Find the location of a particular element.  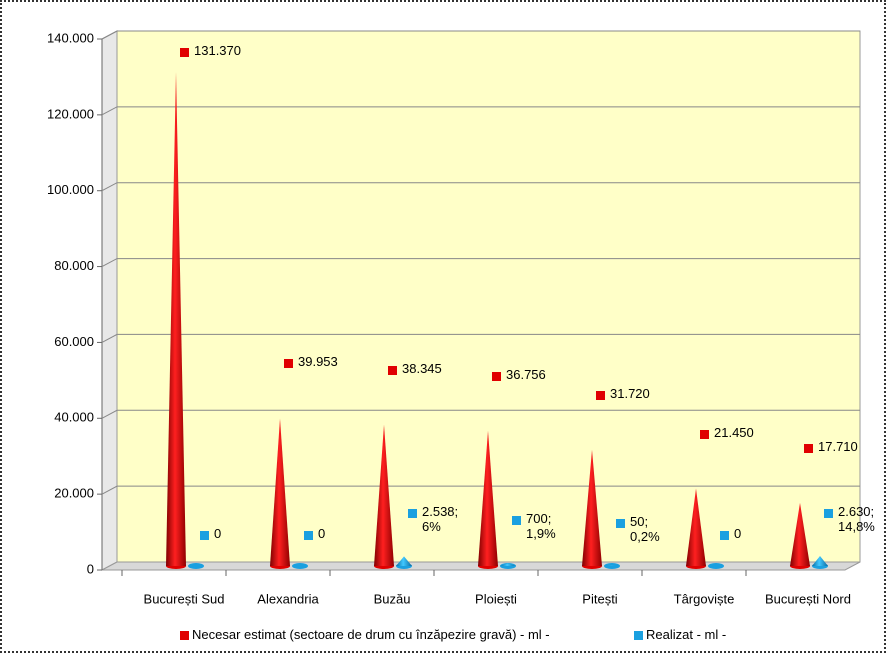

value-label: 2.630; 14,8% is located at coordinates (856, 519).